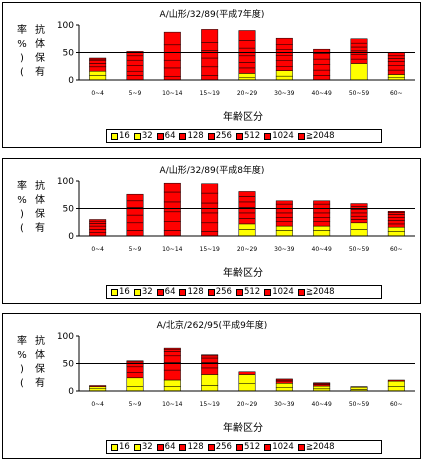 This screenshot has height=466, width=424. Describe the element at coordinates (135, 404) in the screenshot. I see `x-tick-label: 5~9` at that location.